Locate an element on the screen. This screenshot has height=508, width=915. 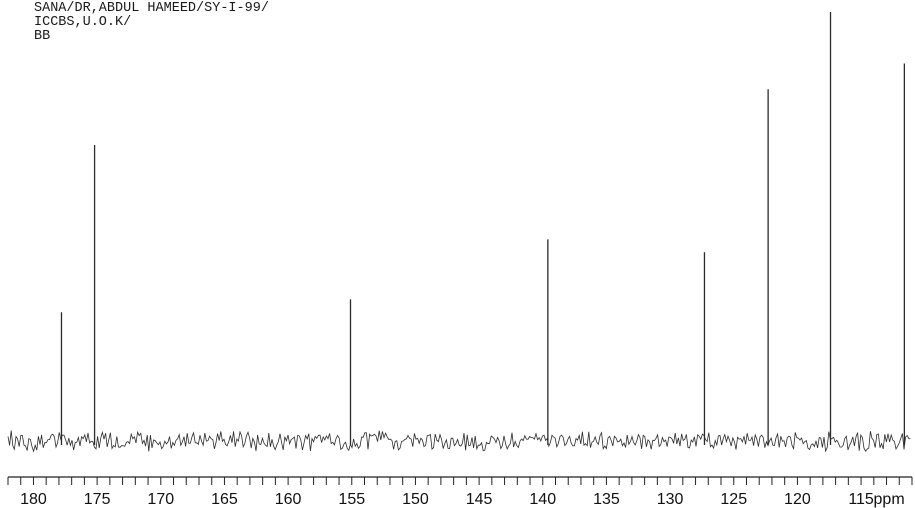
x-tick-label: 150 is located at coordinates (415, 499).